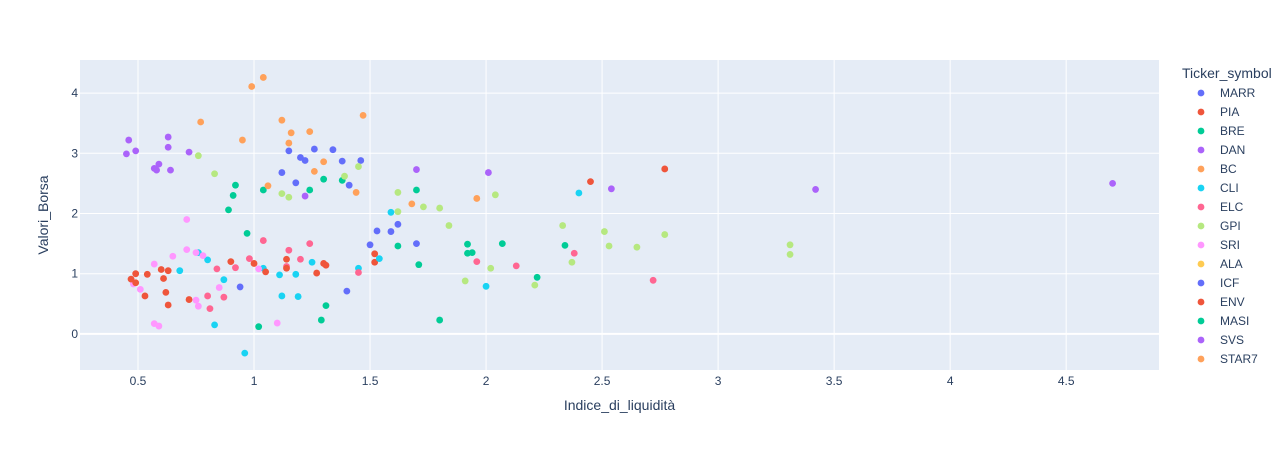 The height and width of the screenshot is (450, 1286). What do you see at coordinates (1221, 131) in the screenshot?
I see `legend-item-bre: BRE` at bounding box center [1221, 131].